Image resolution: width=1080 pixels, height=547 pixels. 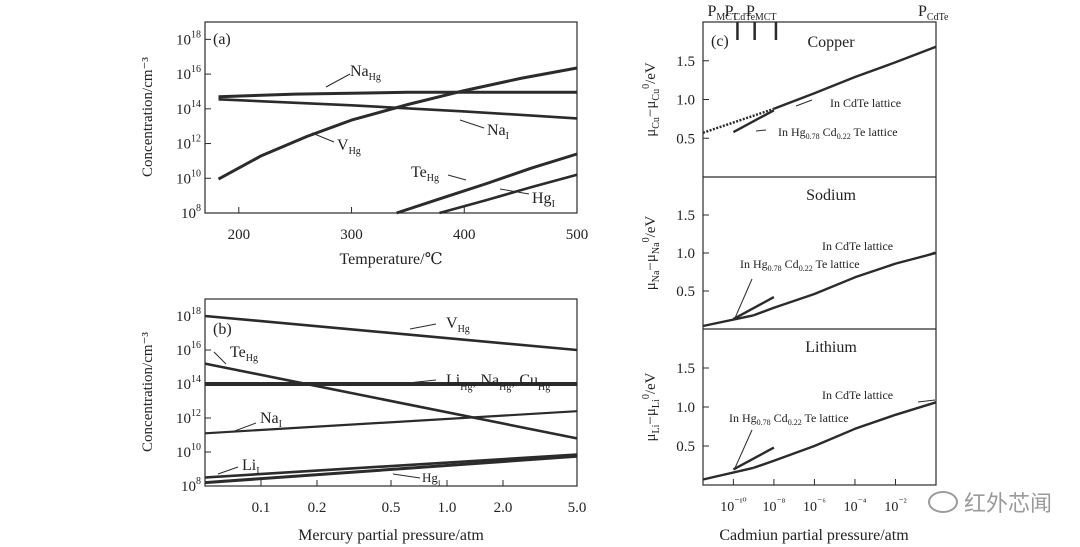 What do you see at coordinates (391, 466) in the screenshot?
I see `panel-b-series-li-i` at bounding box center [391, 466].